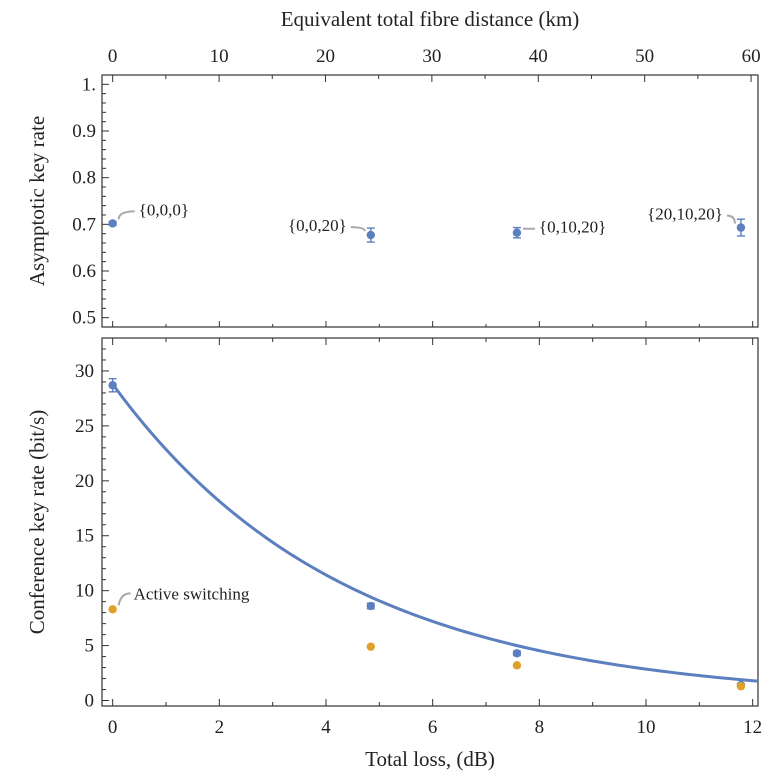  Describe the element at coordinates (164, 209) in the screenshot. I see `point-label: {0,0,0}` at that location.